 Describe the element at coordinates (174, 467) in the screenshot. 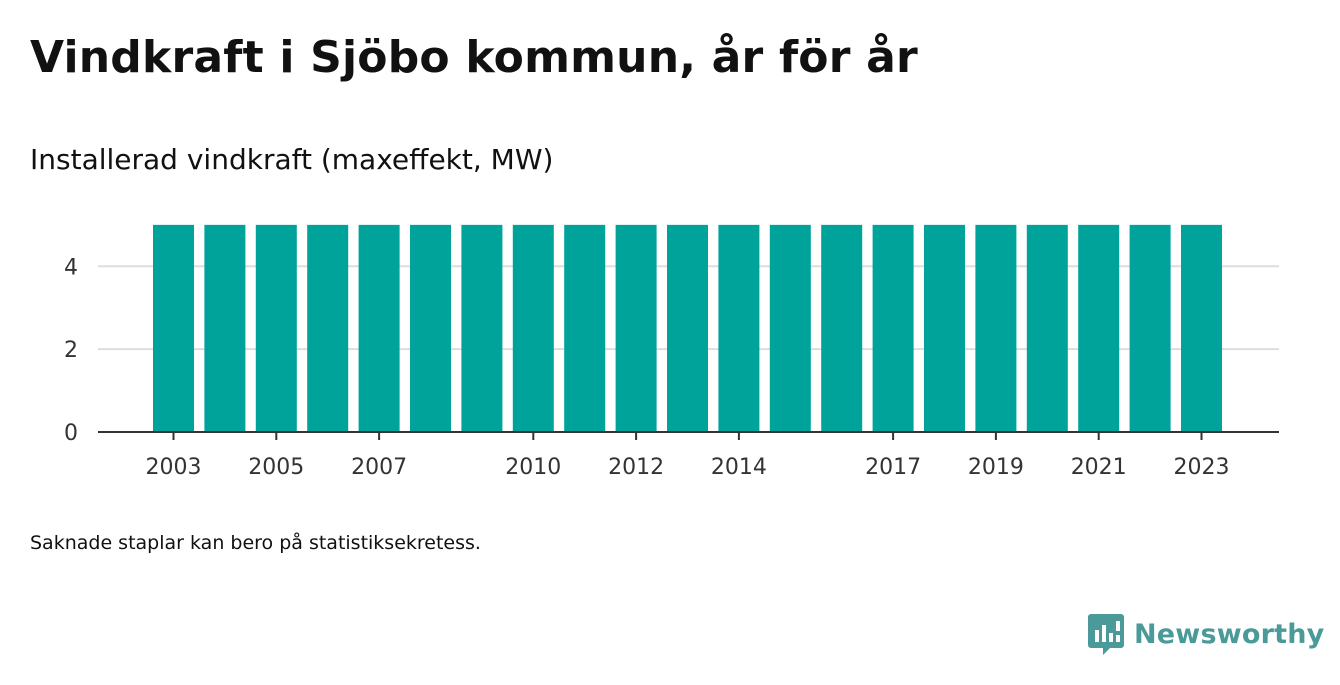

I see `x-tick-label-2003: 2003` at that location.